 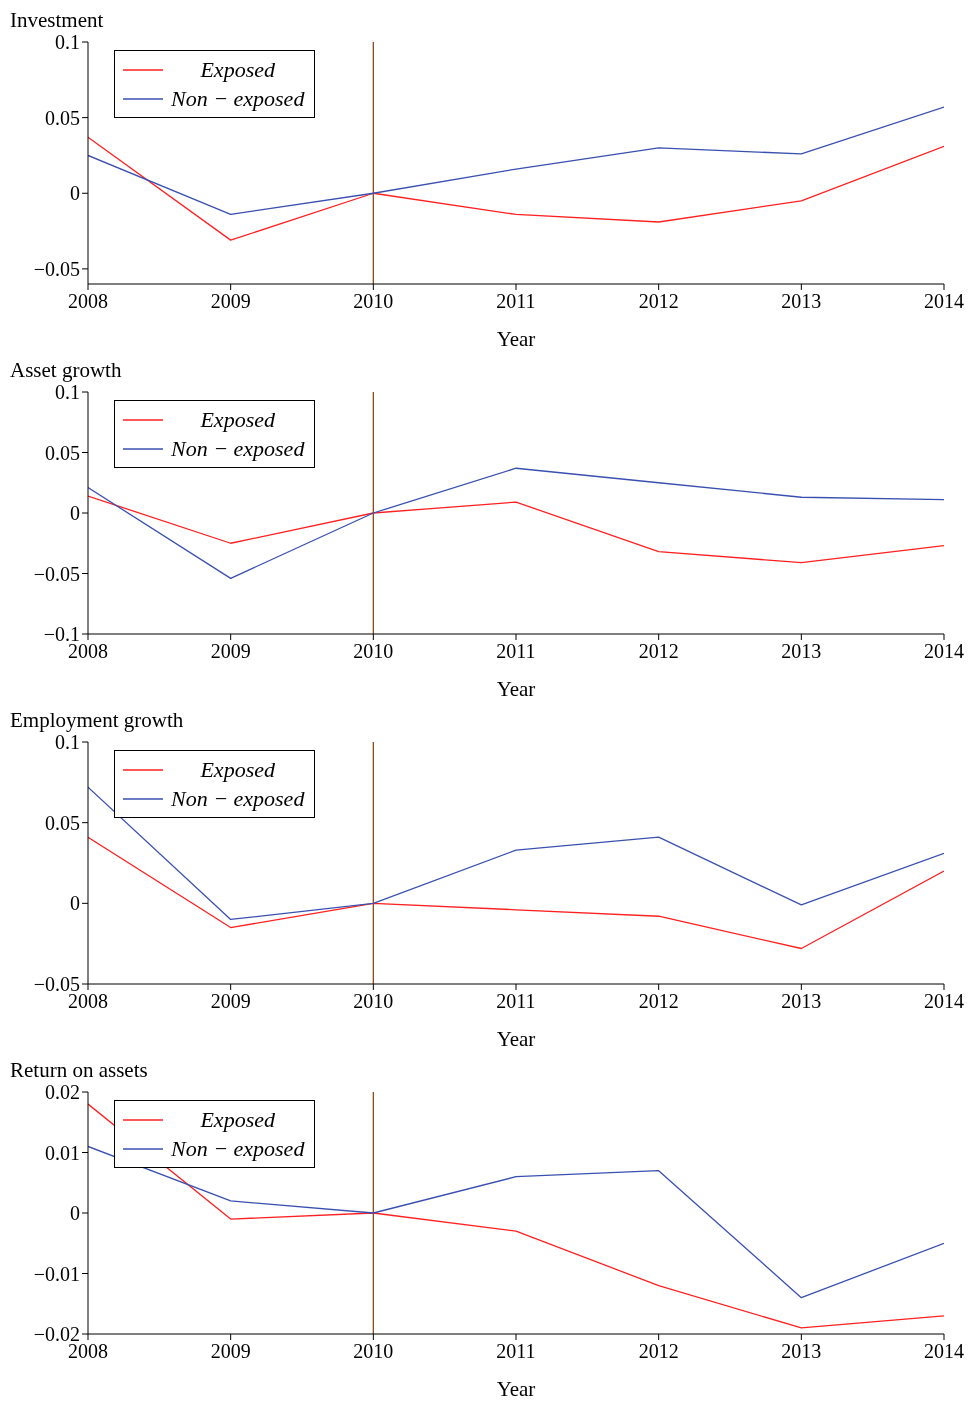 I want to click on chart-title: Investment, so click(x=57, y=20).